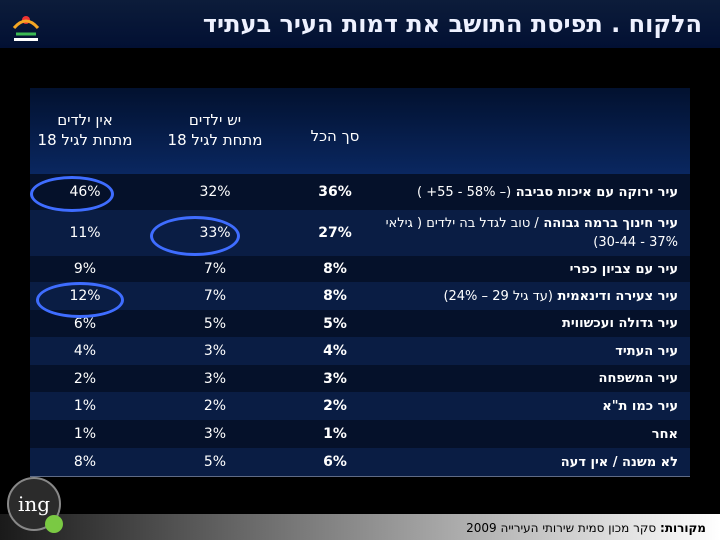 This screenshot has width=720, height=540. I want to click on row-label-main: עיר עם צביון כפרי, so click(623, 269).